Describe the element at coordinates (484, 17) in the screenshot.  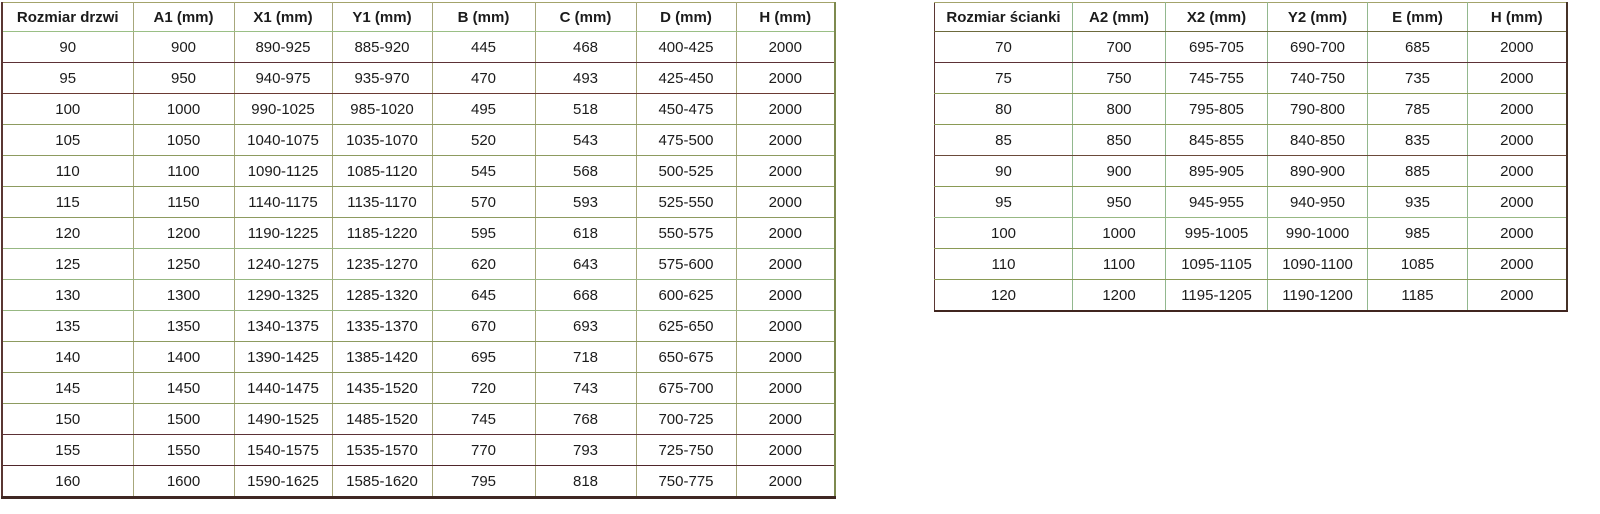
I see `column-header: B (mm)` at that location.